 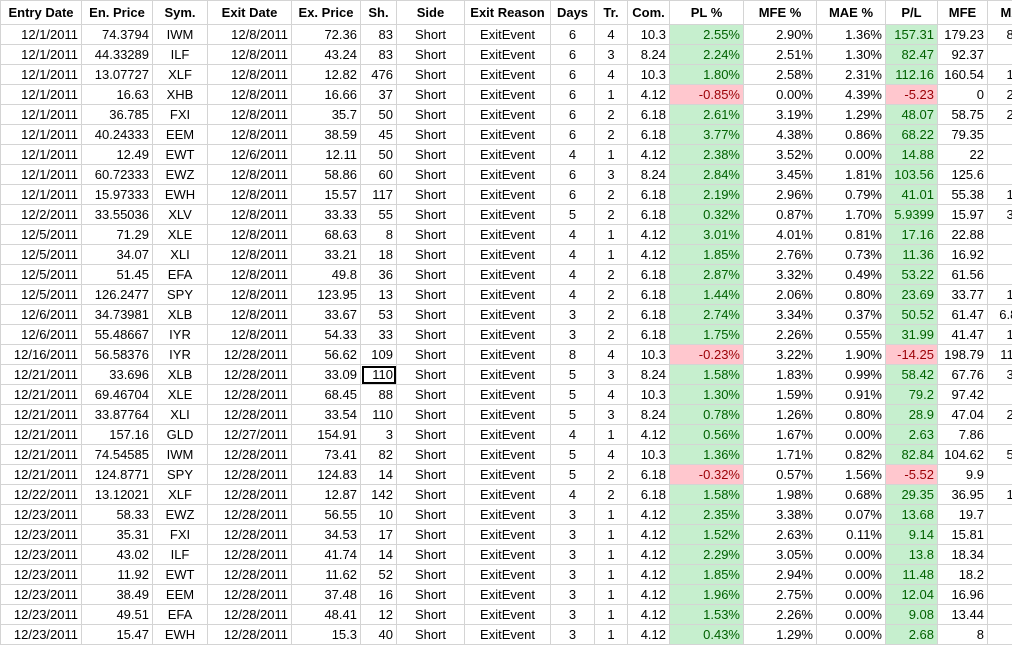 I want to click on cell-pl: 17.16, so click(x=912, y=235).